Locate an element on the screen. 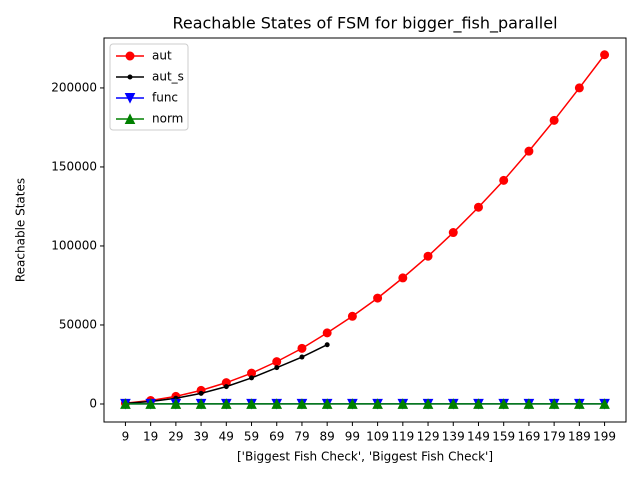 Image resolution: width=640 pixels, height=480 pixels. x-tick-label: 189 is located at coordinates (579, 437).